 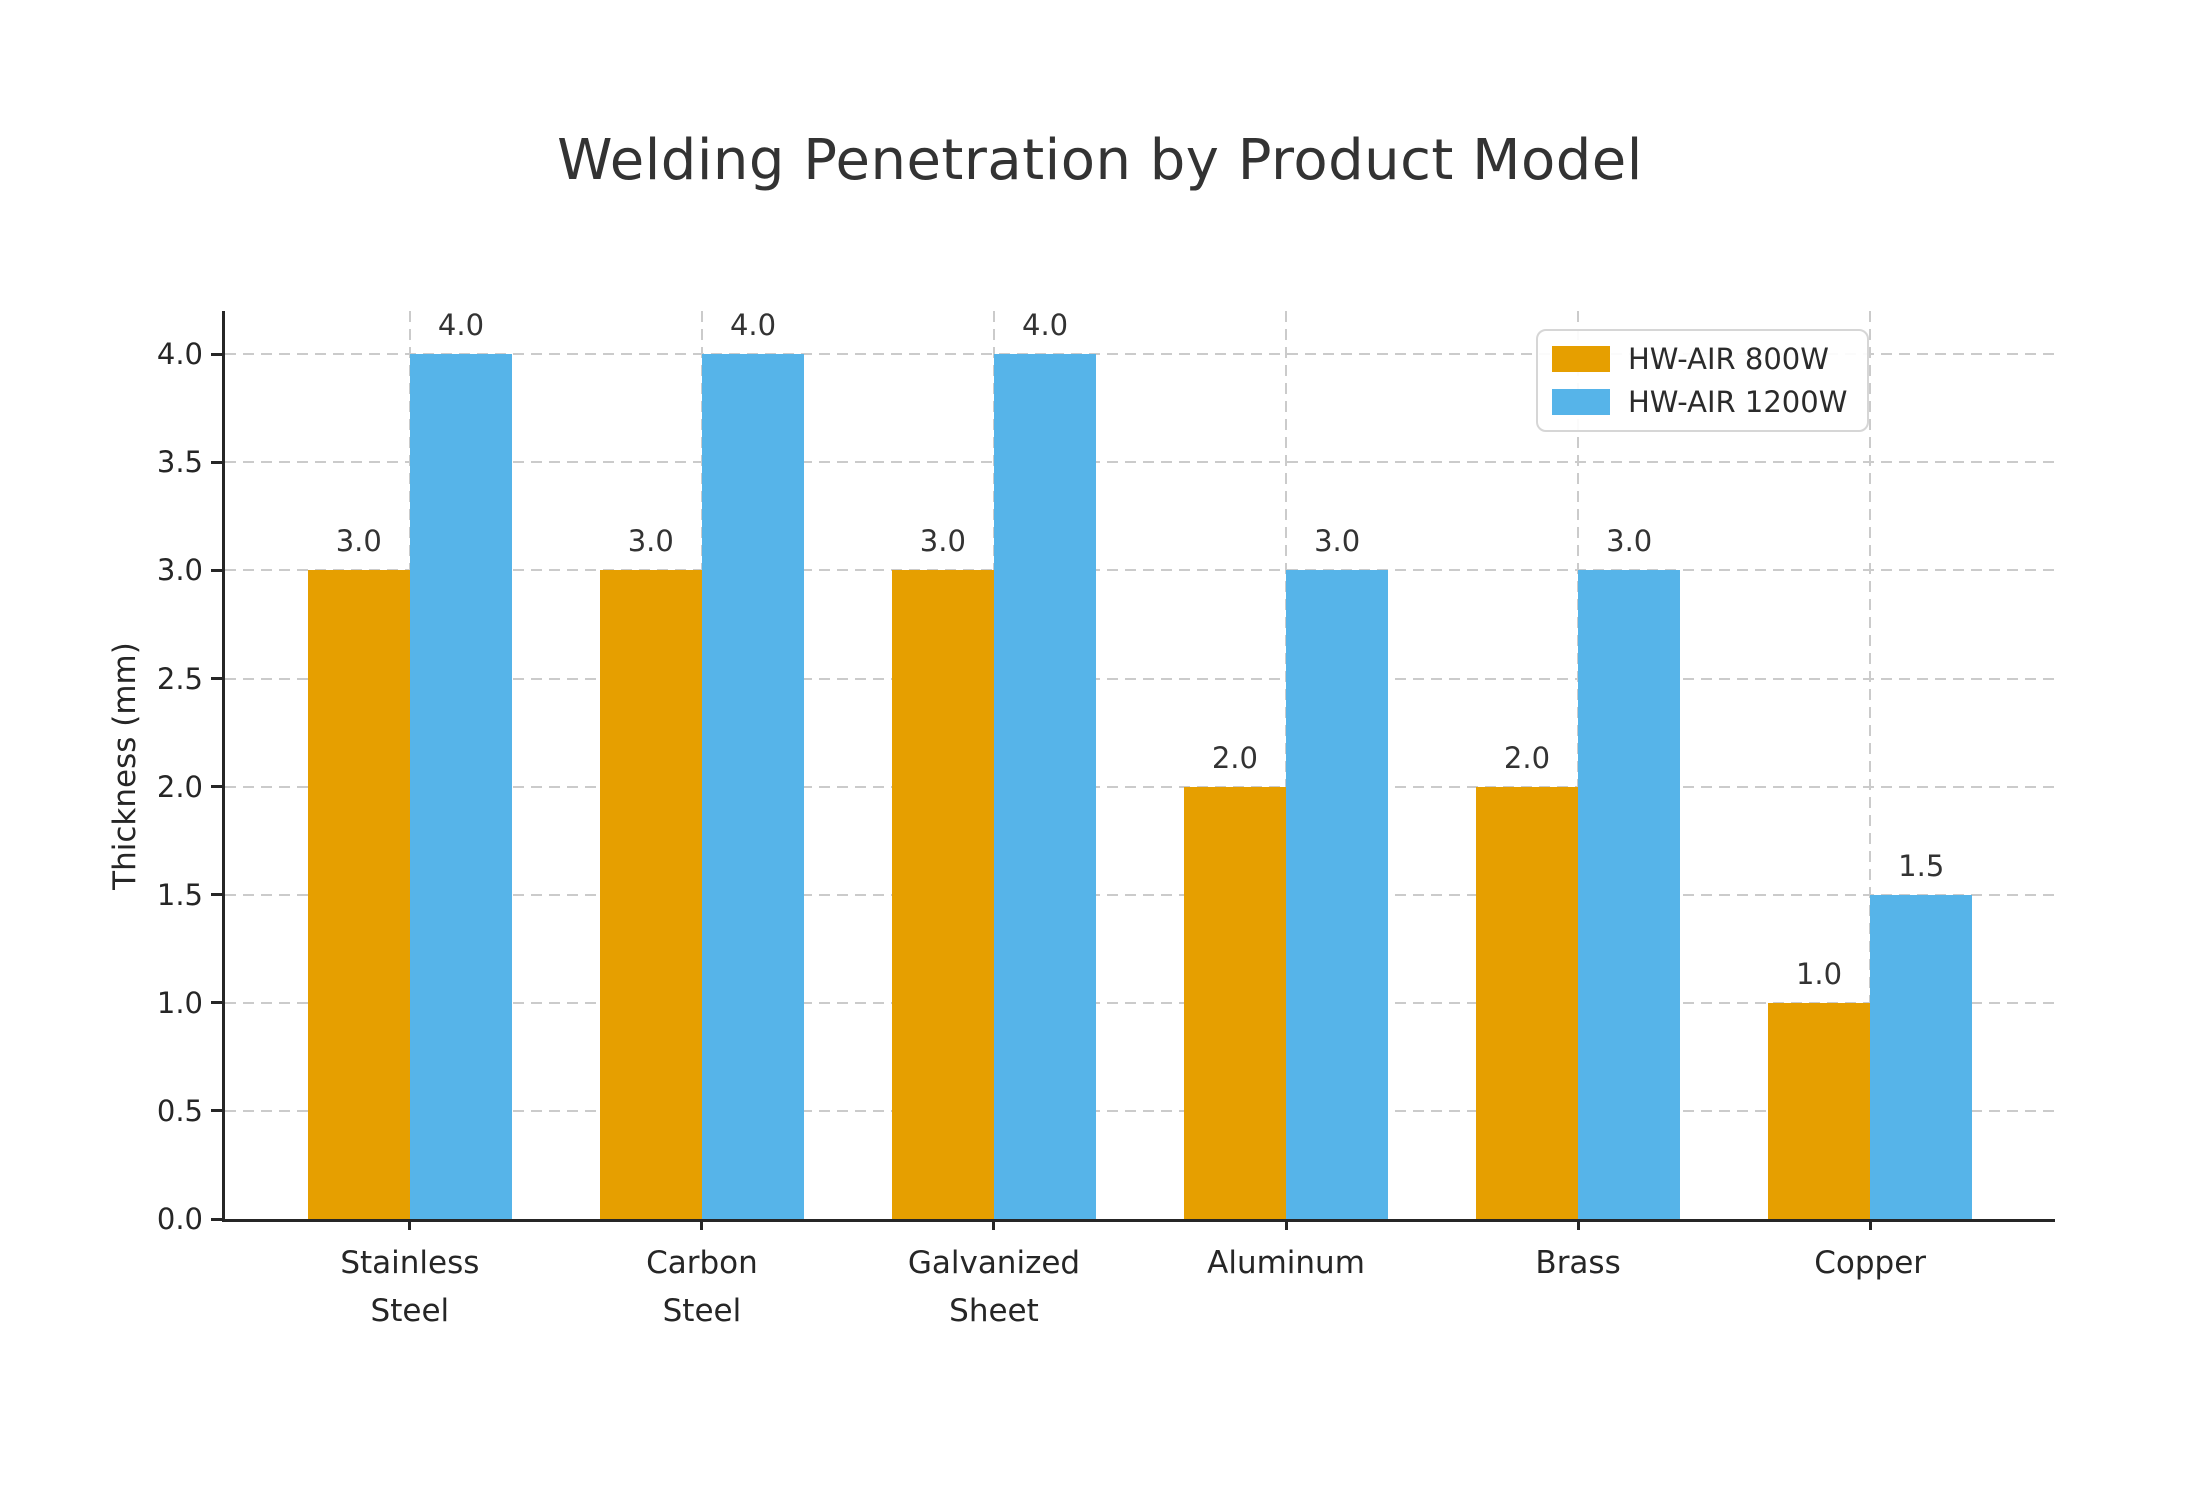 I want to click on legend-row: HW-AIR 800W, so click(x=1699, y=359).